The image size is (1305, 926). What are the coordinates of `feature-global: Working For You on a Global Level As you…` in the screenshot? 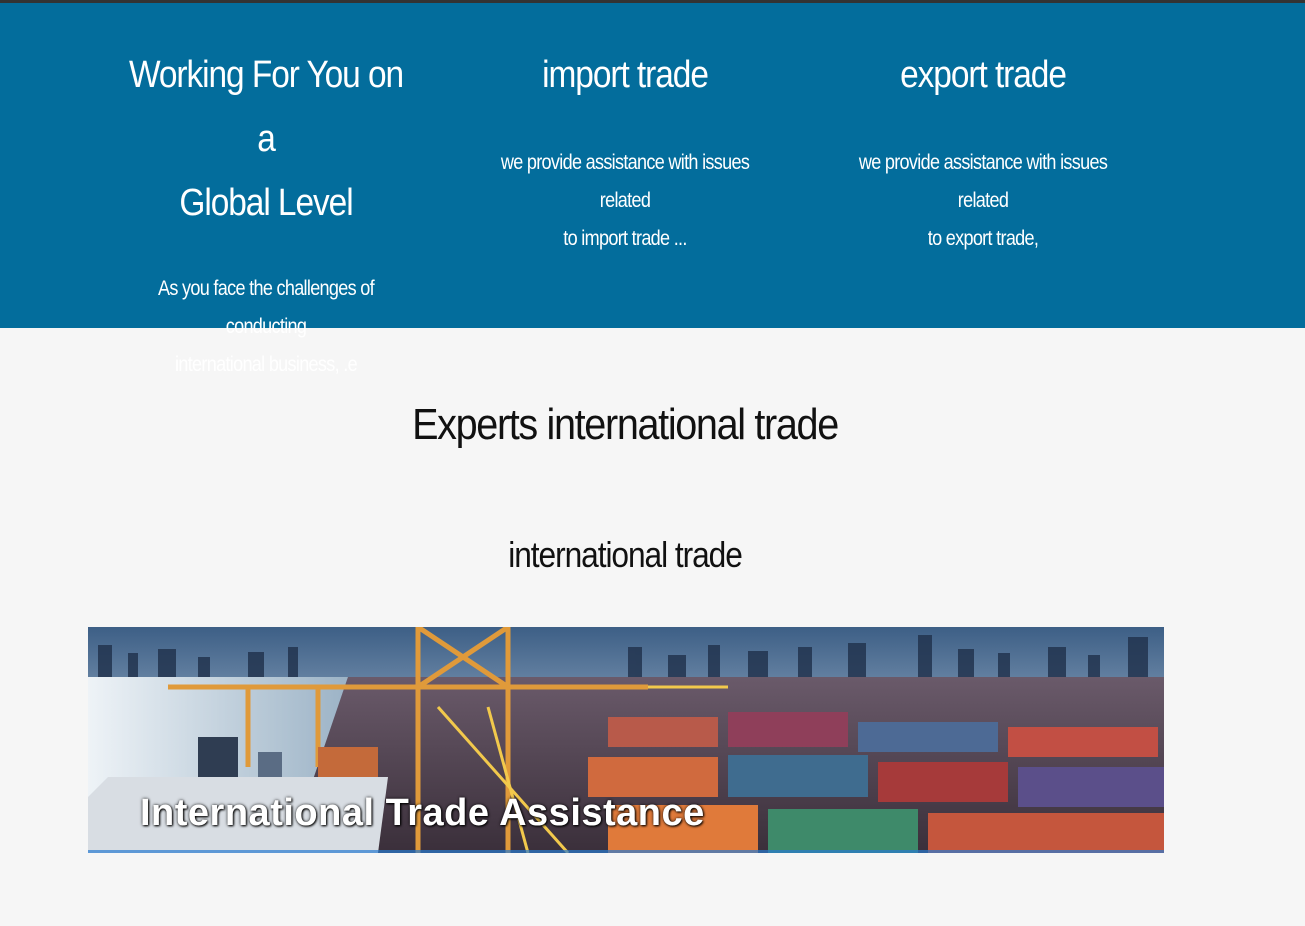 It's located at (266, 213).